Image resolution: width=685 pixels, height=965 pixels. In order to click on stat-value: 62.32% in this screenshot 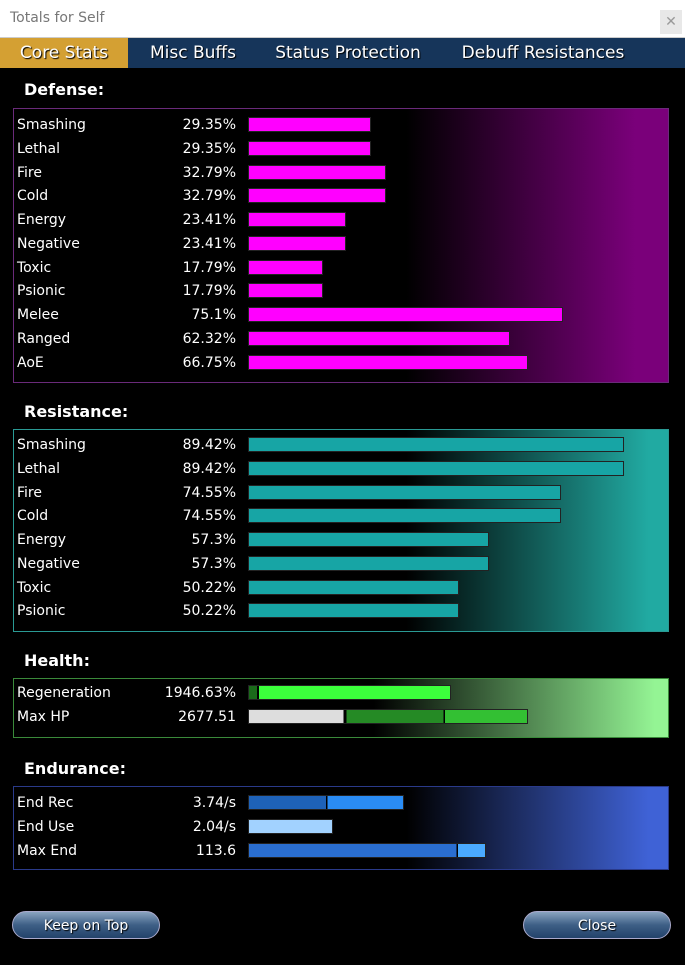, I will do `click(209, 338)`.